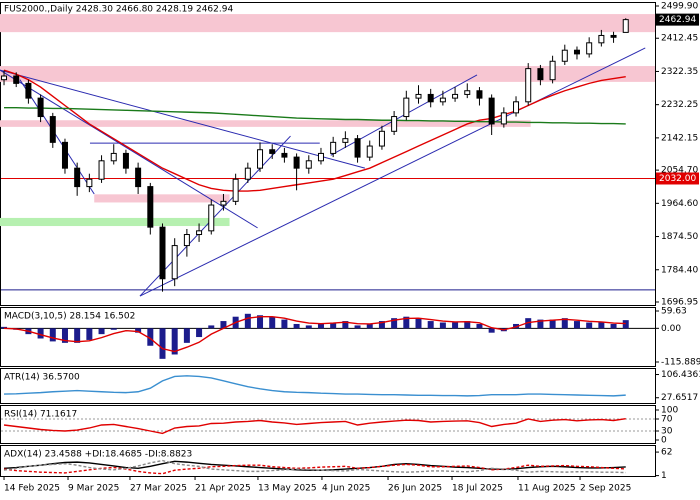 This screenshot has height=500, width=700. What do you see at coordinates (605, 489) in the screenshot?
I see `x-tick-label: 2 Sep 2025` at bounding box center [605, 489].